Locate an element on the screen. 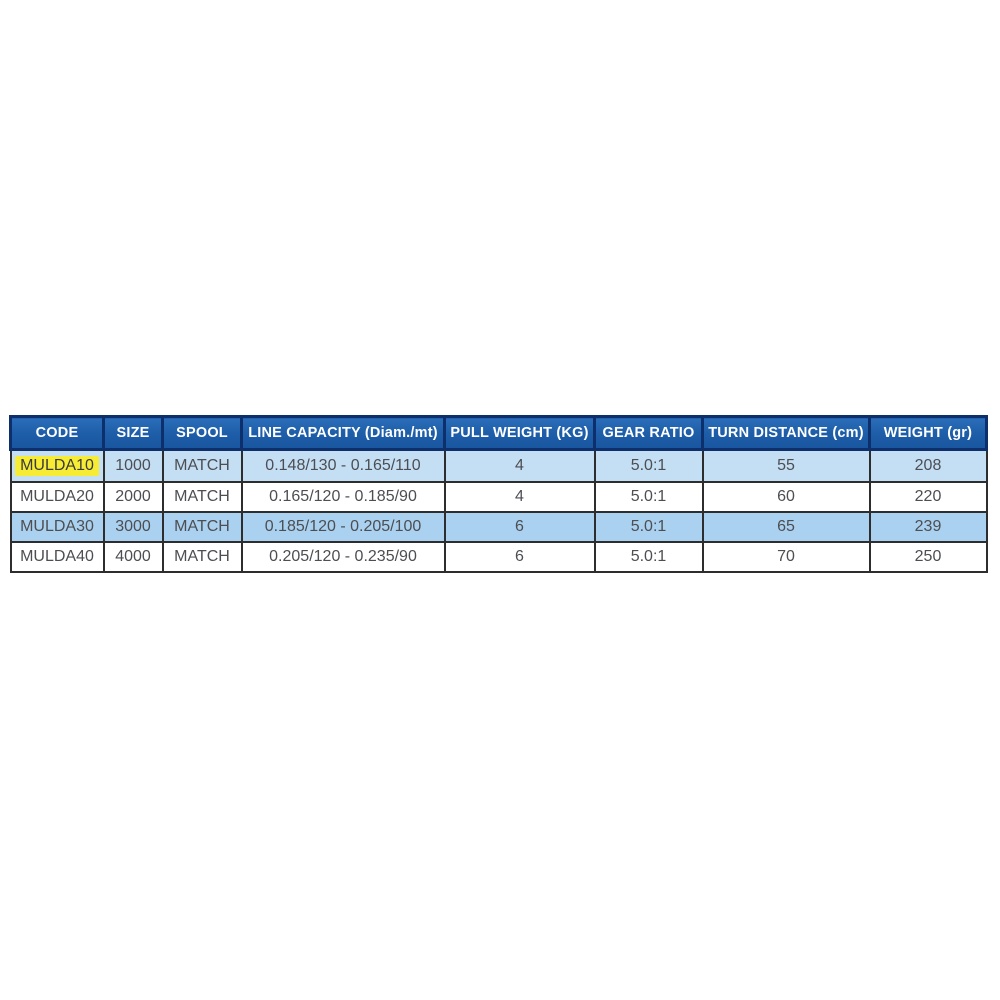  cell-weight: 208 is located at coordinates (928, 465).